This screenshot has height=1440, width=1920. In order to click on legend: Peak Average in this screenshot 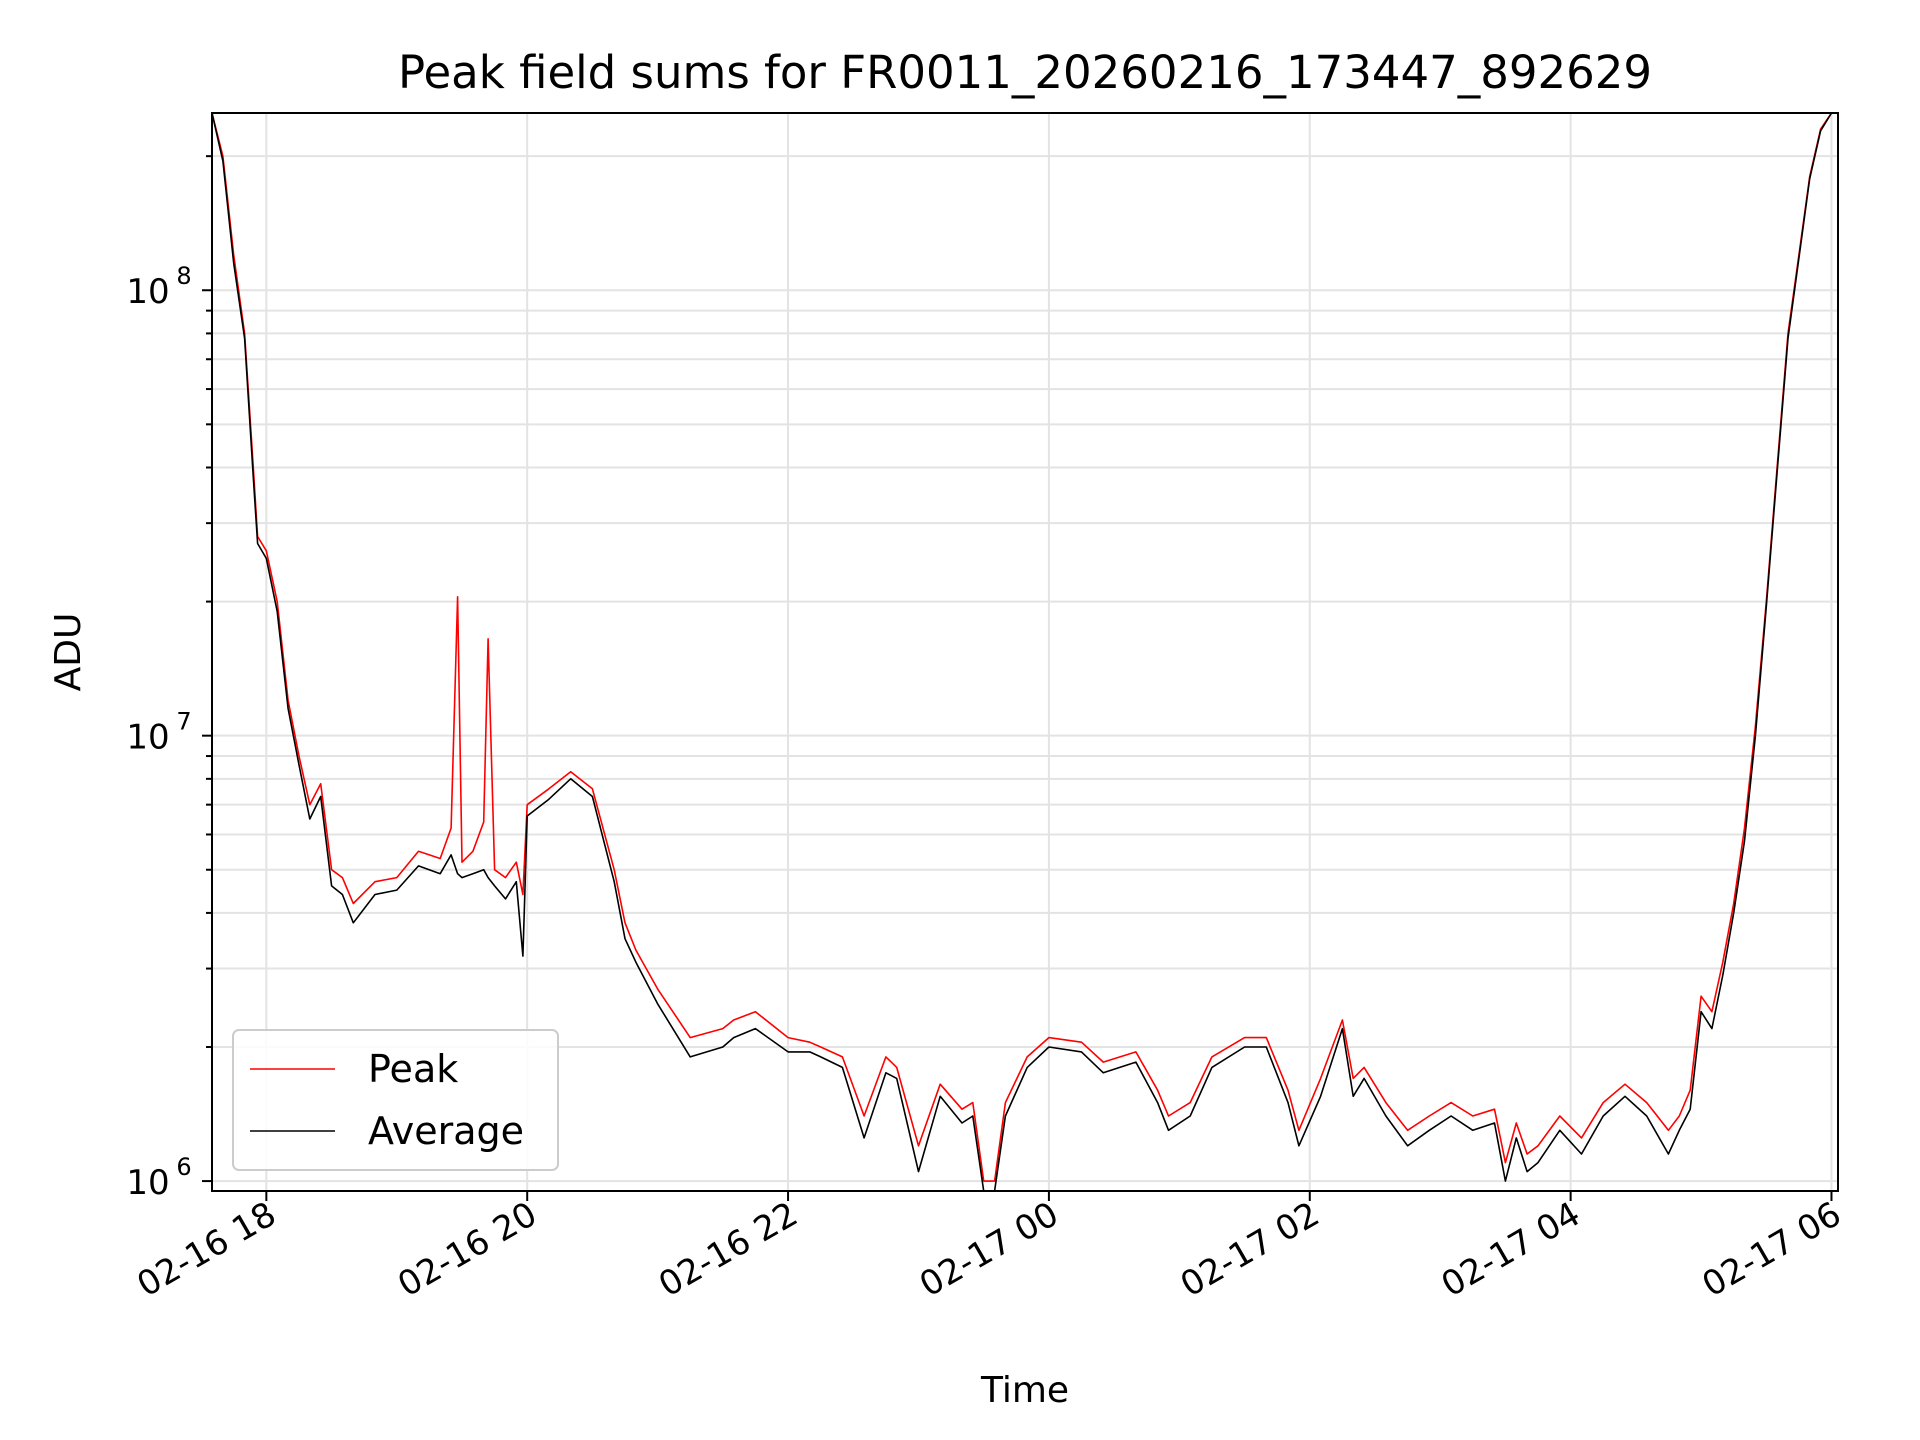, I will do `click(395, 1100)`.